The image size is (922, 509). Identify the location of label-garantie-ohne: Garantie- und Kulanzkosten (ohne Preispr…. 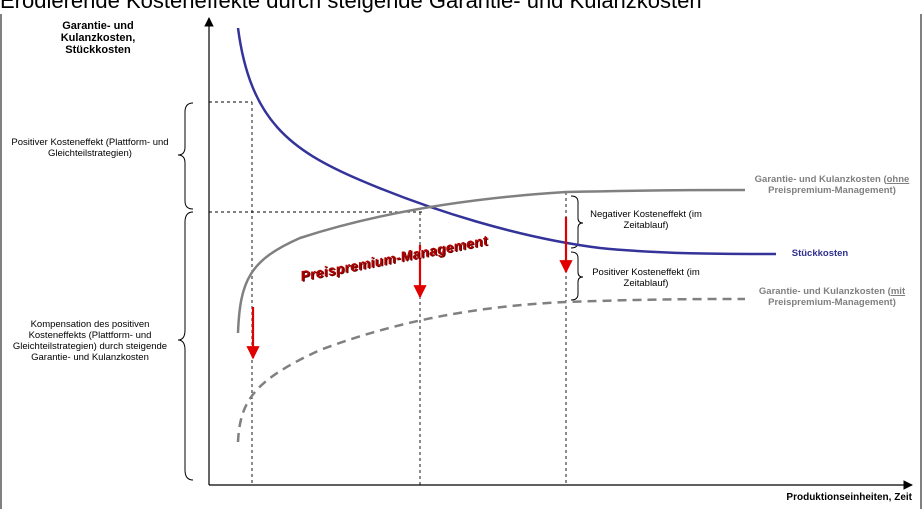
(832, 185).